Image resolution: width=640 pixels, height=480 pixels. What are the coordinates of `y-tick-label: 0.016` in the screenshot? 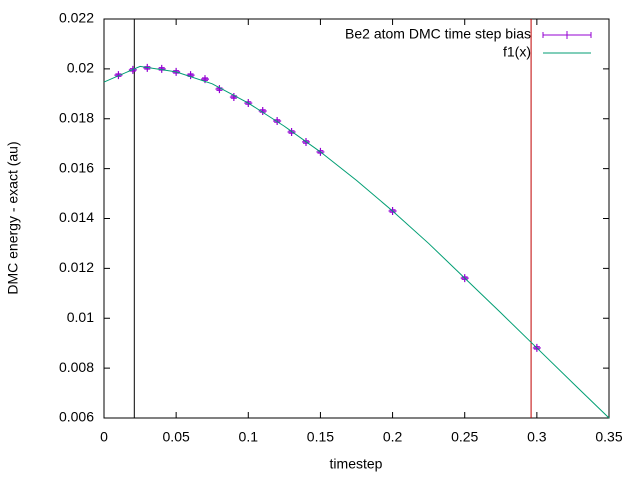 It's located at (76, 167).